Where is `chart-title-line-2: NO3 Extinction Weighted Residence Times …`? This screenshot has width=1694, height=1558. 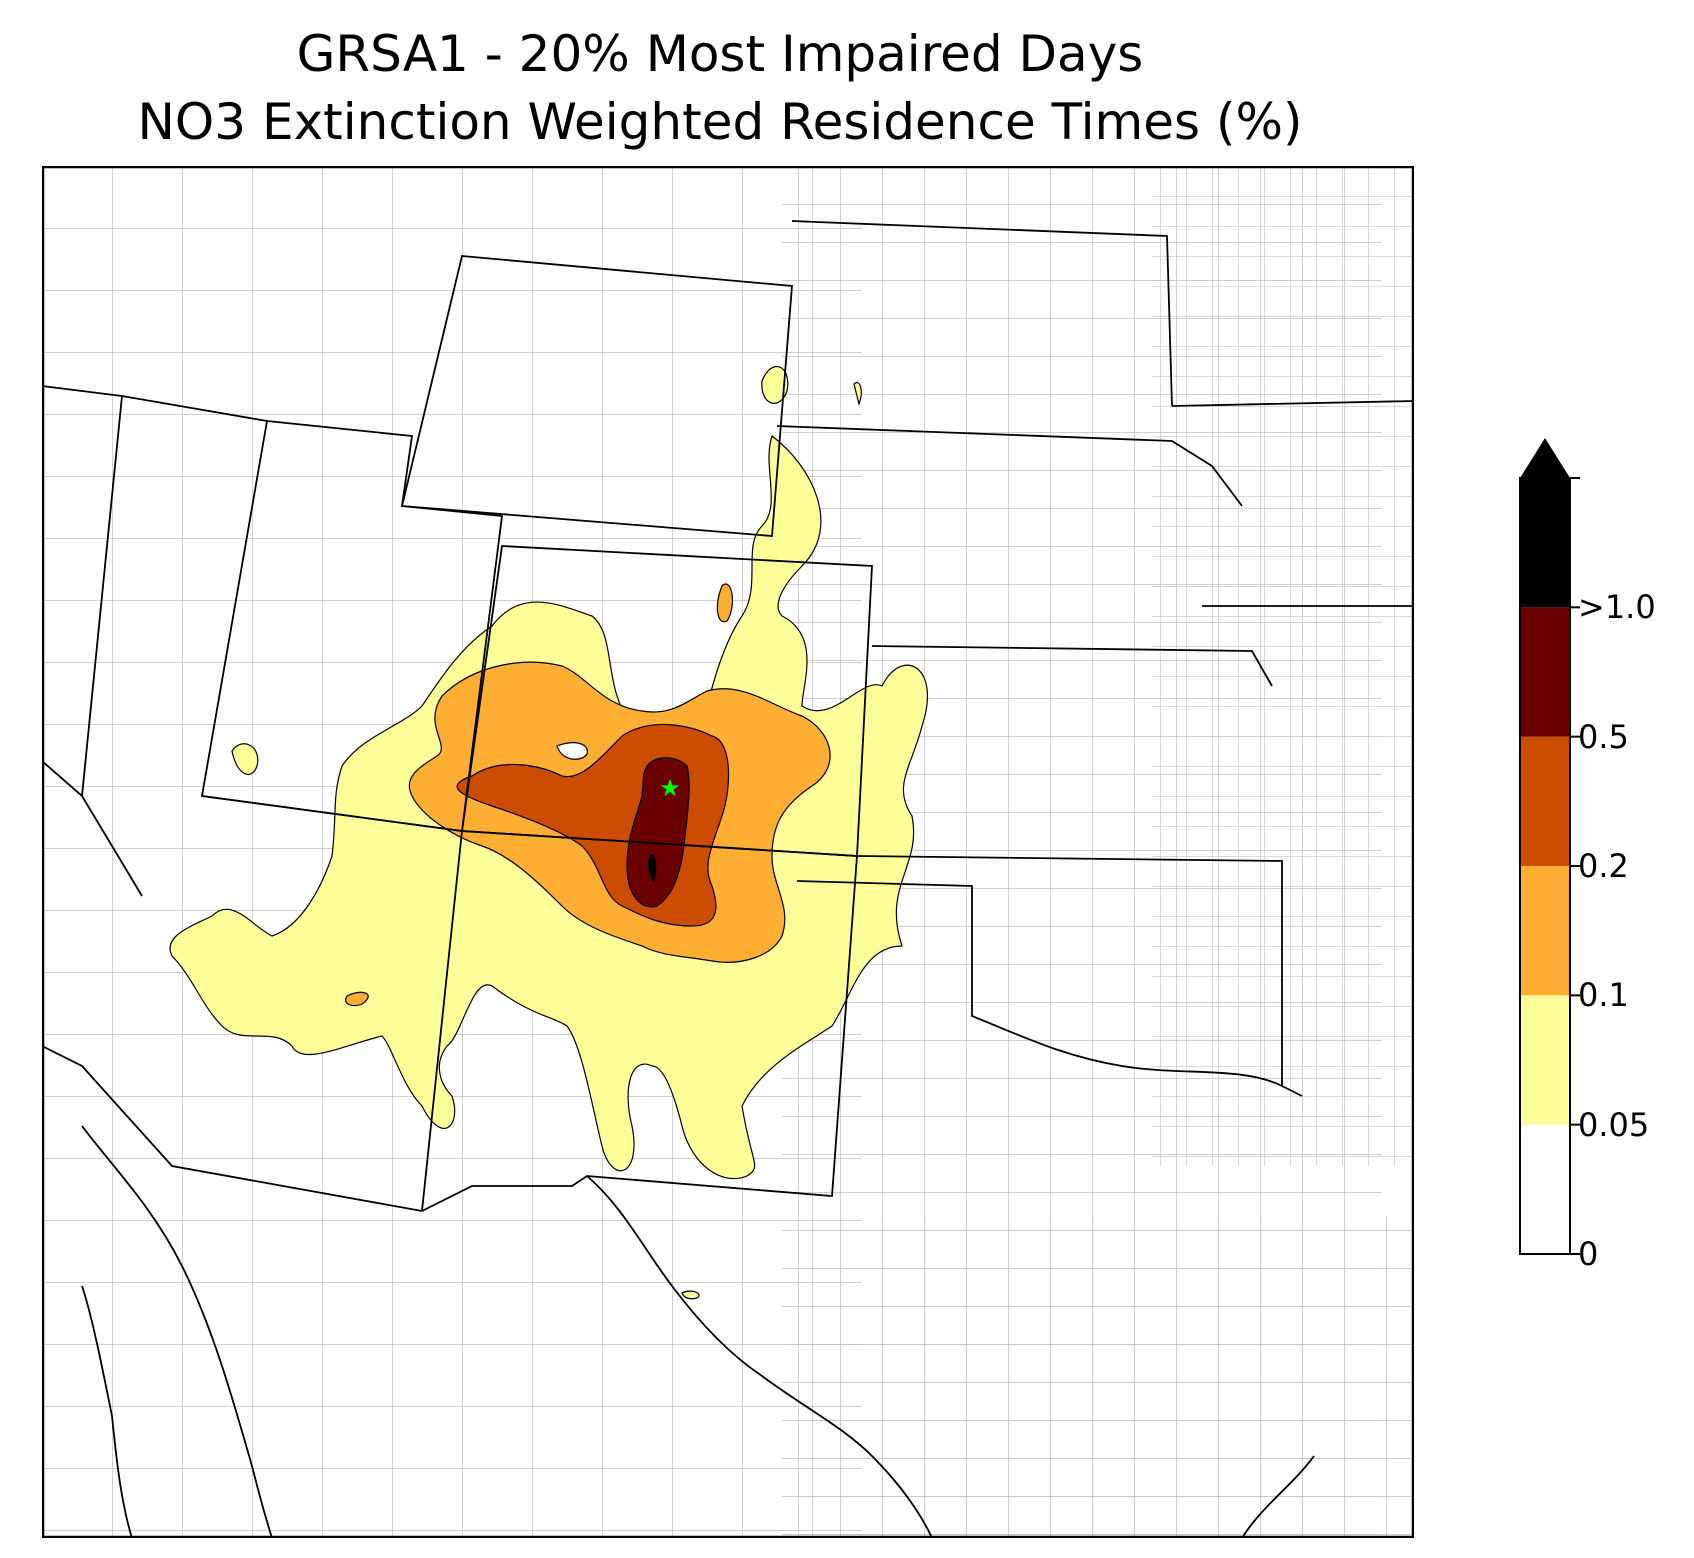 chart-title-line-2: NO3 Extinction Weighted Residence Times … is located at coordinates (720, 122).